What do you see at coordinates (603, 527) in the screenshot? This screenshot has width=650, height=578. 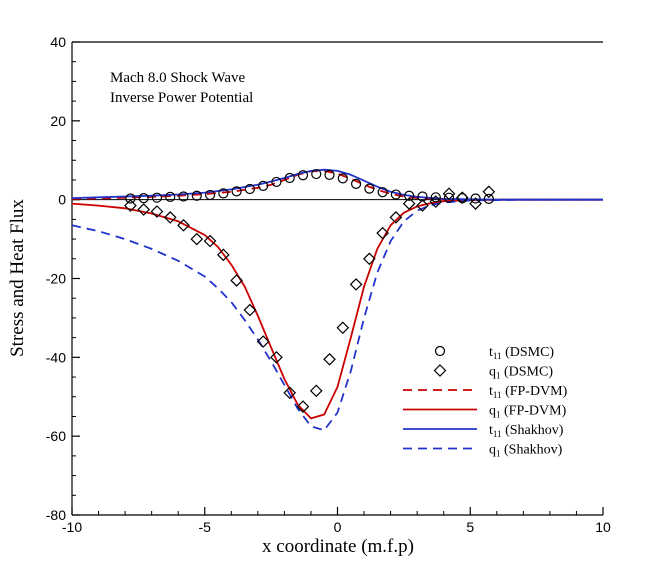 I see `x-tick-label: 10` at bounding box center [603, 527].